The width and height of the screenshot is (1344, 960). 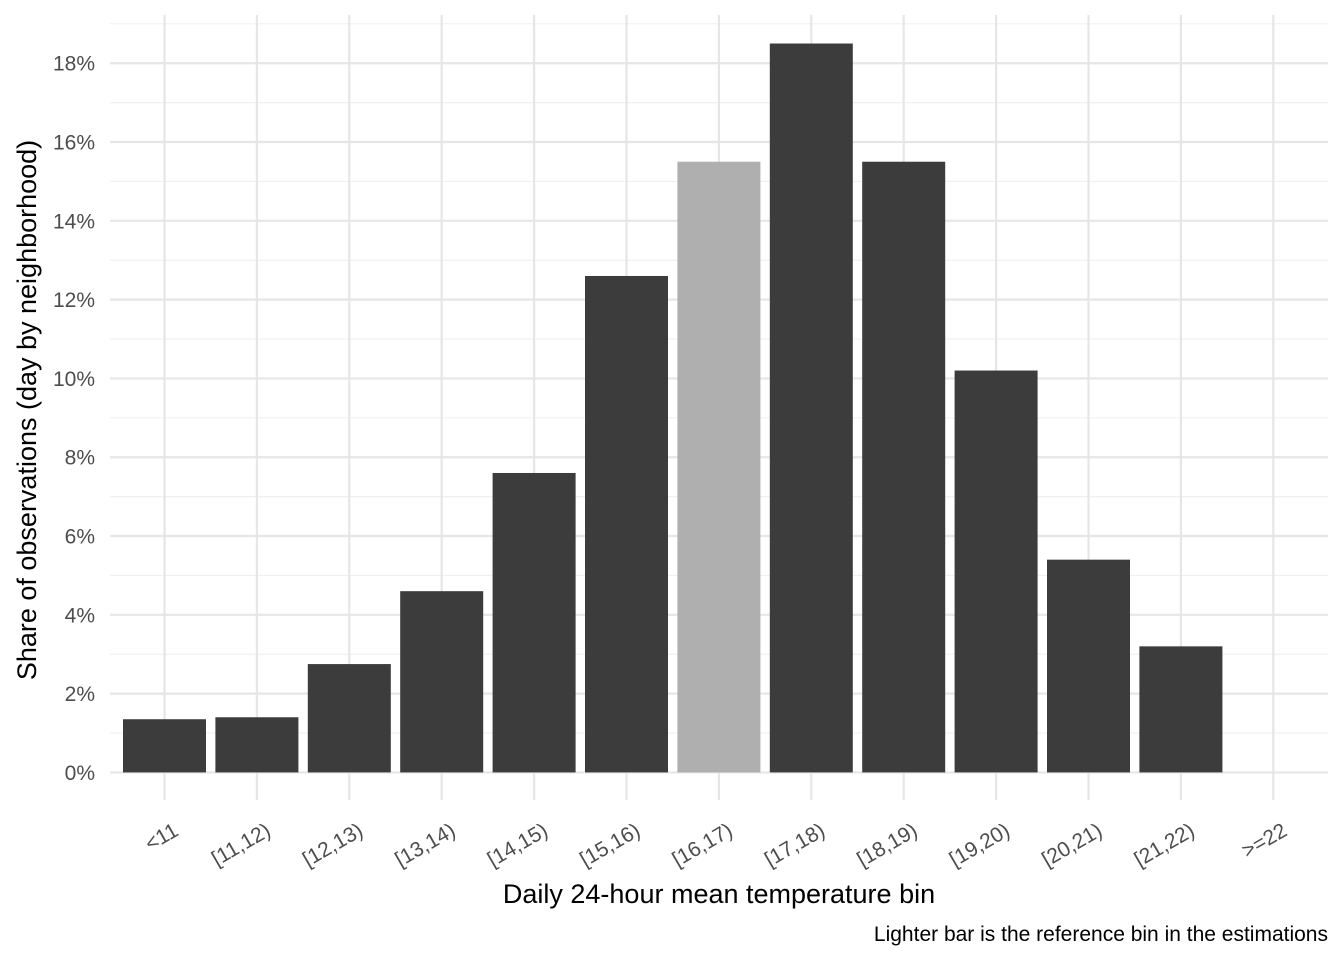 What do you see at coordinates (241, 845) in the screenshot?
I see `x-tick-label: [11,12)` at bounding box center [241, 845].